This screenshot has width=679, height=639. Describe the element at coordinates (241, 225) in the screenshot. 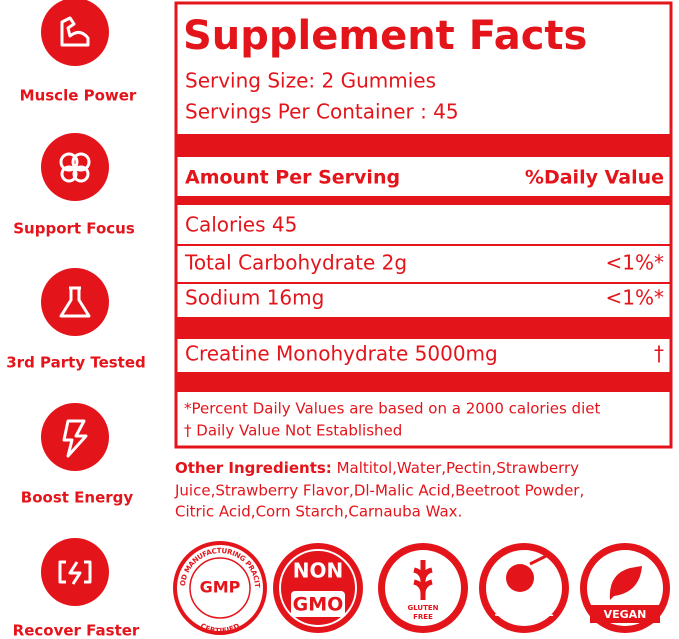

I see `row-label: Calories 45` at that location.